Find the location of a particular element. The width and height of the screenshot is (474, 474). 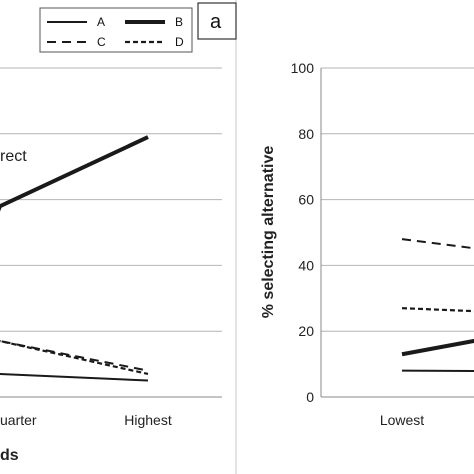

legend: A B C D is located at coordinates (115, 32).